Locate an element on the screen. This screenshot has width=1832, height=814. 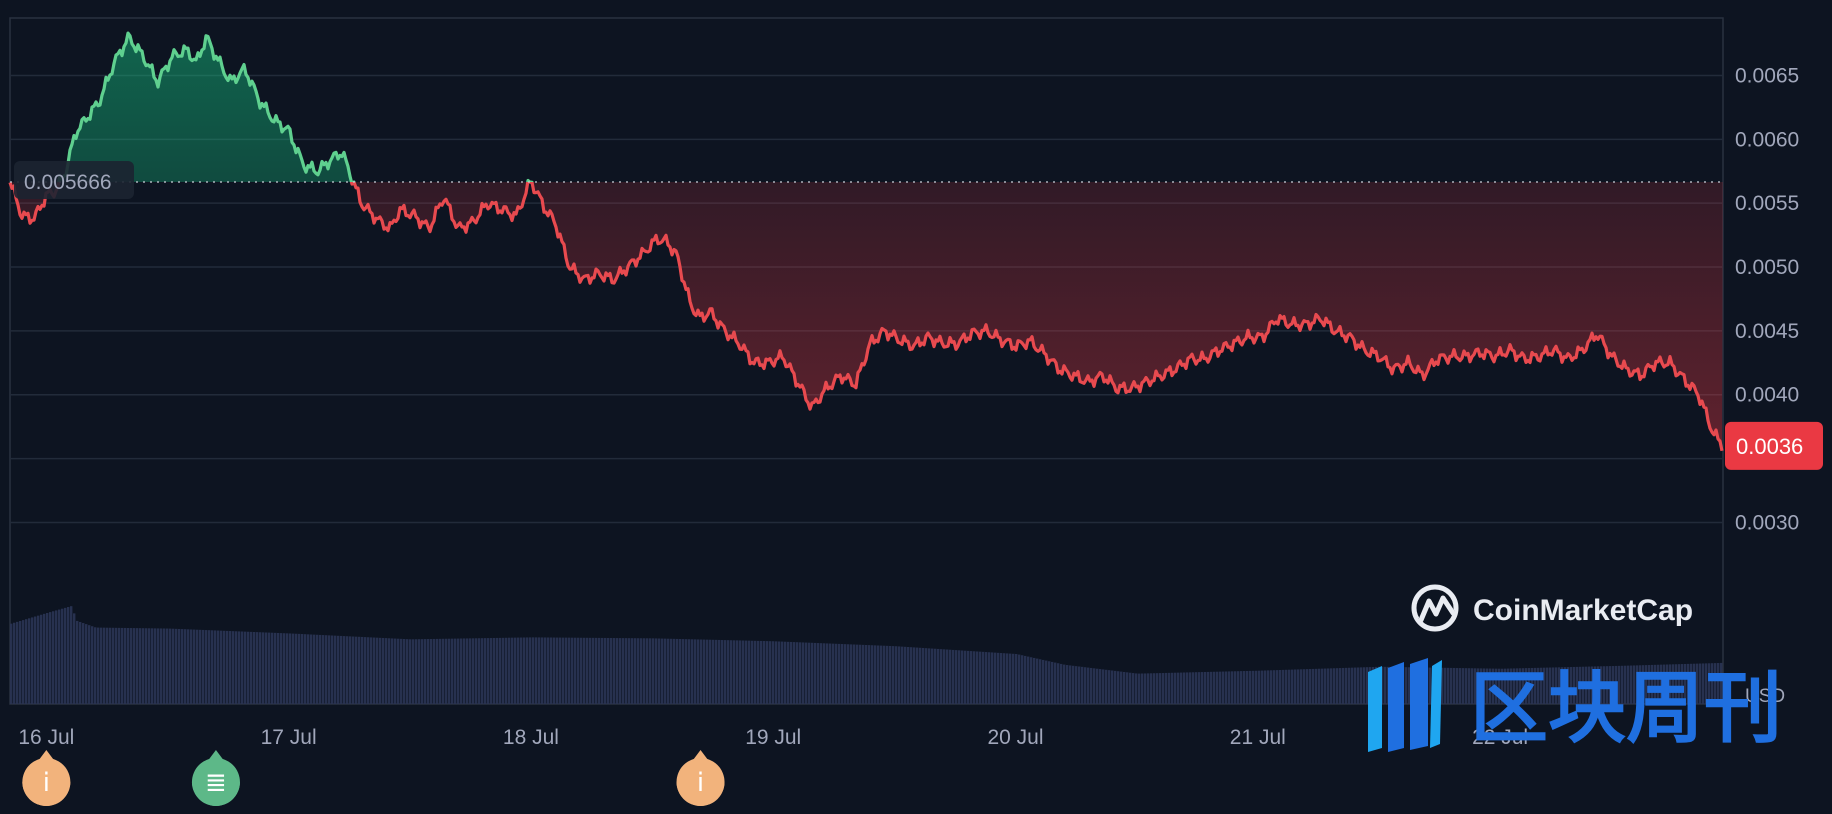
x-tick-label: 19 Jul is located at coordinates (773, 737).